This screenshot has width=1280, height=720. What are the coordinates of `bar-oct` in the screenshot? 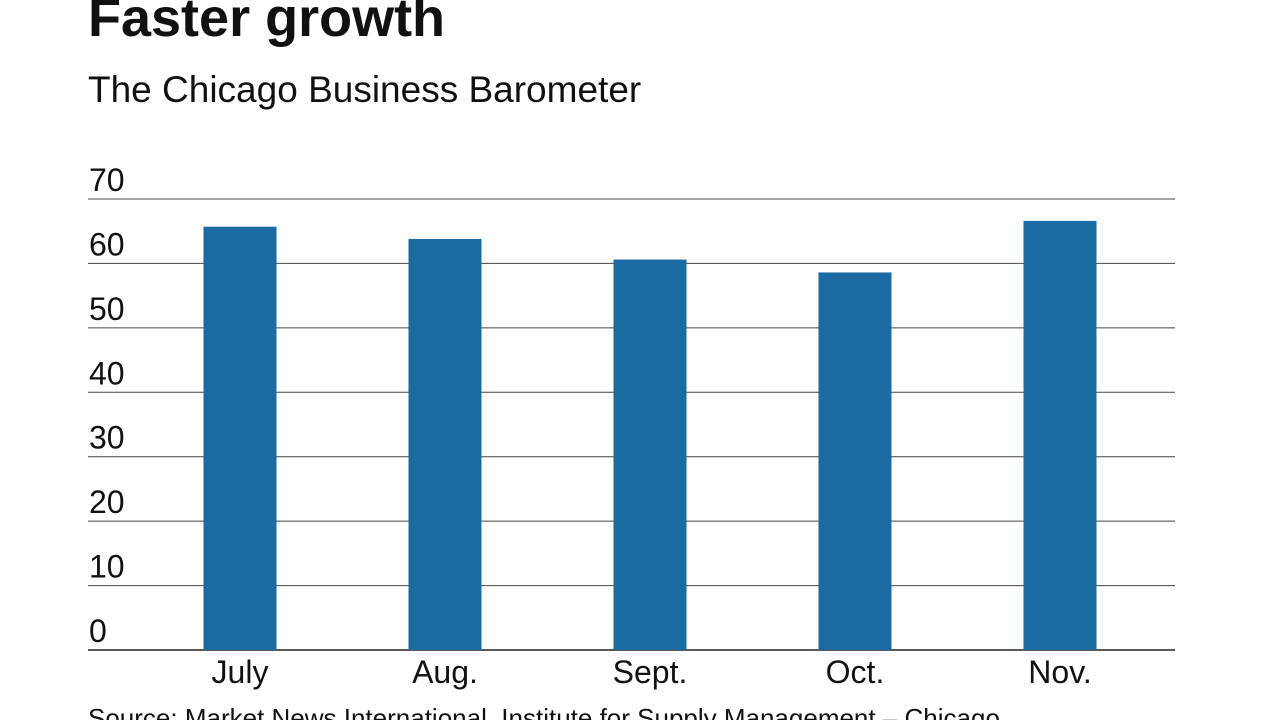 It's located at (855, 461).